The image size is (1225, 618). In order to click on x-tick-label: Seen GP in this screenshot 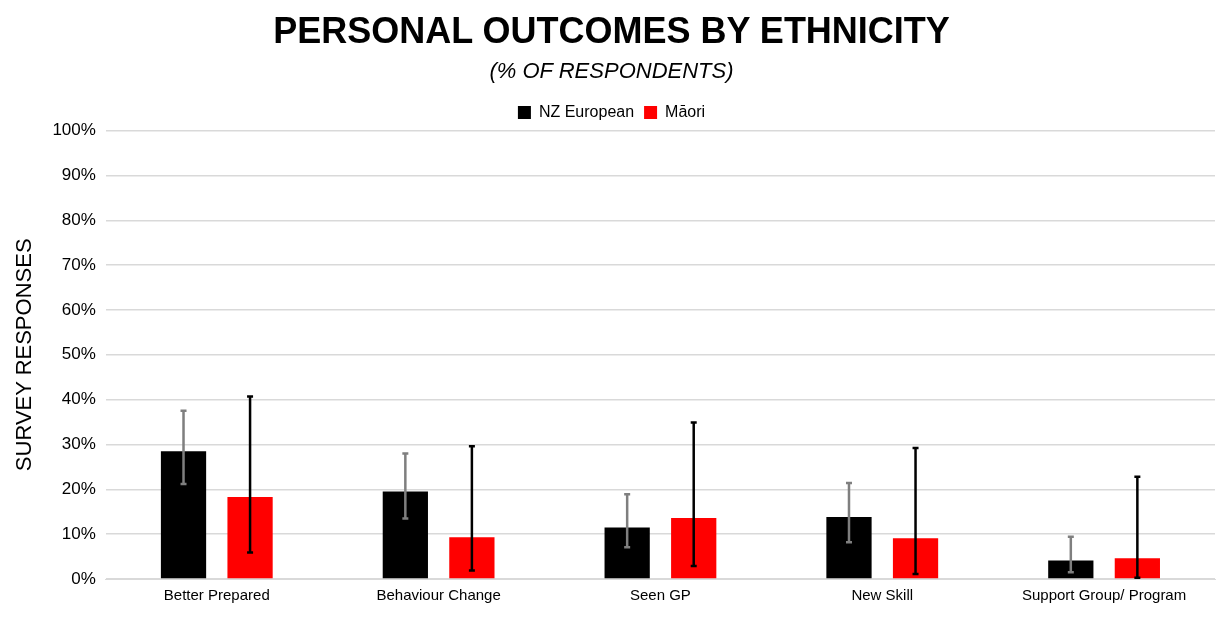, I will do `click(660, 595)`.